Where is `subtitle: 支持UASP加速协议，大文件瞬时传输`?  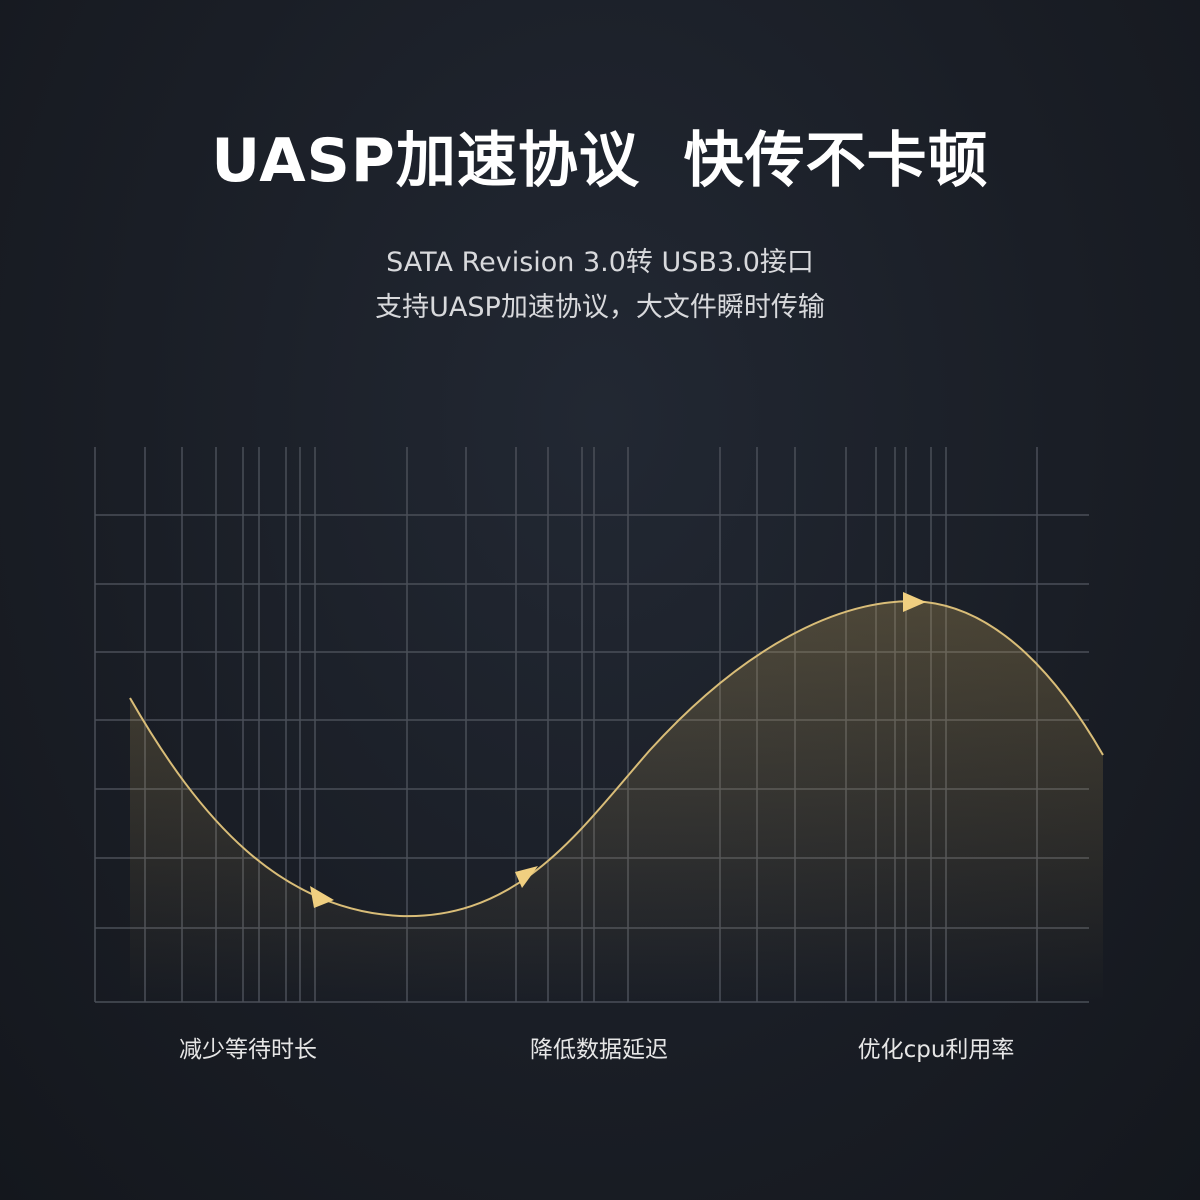
subtitle: 支持UASP加速协议，大文件瞬时传输 is located at coordinates (600, 307).